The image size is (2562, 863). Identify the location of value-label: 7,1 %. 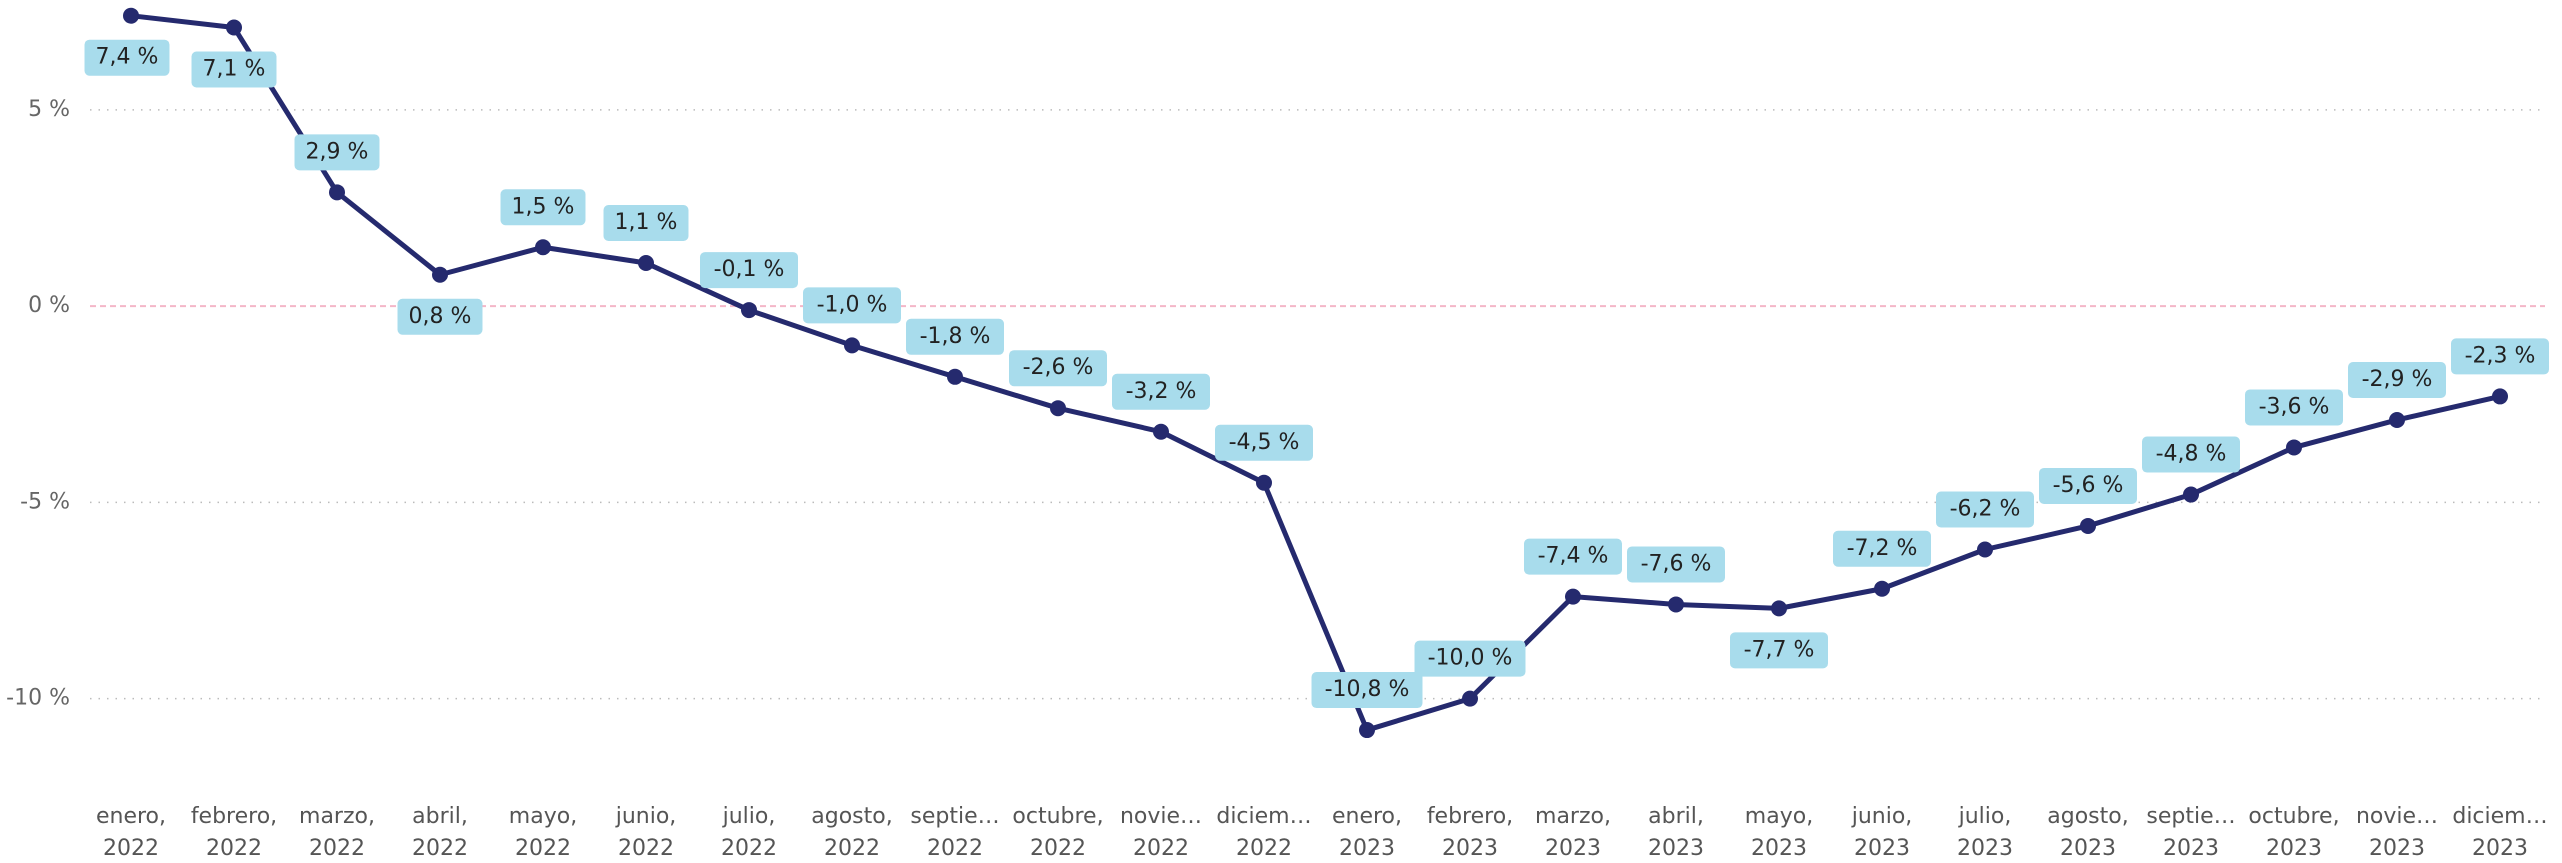
(234, 68).